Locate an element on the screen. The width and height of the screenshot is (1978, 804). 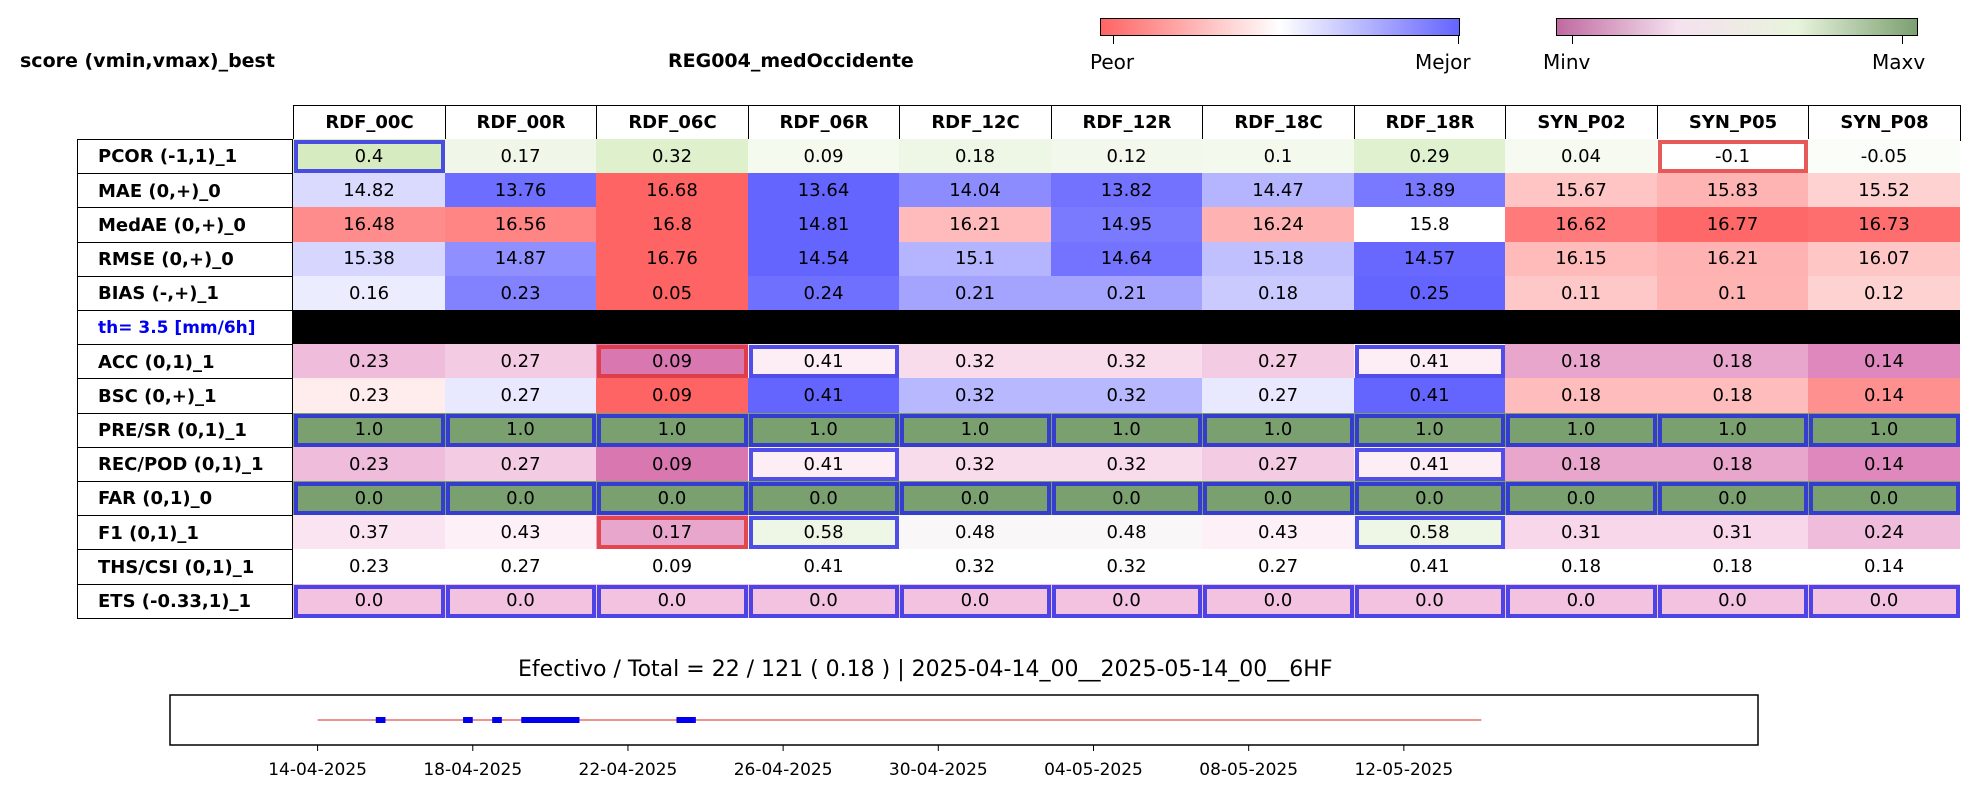
heatmap-cell: 16.07 is located at coordinates (1884, 259).